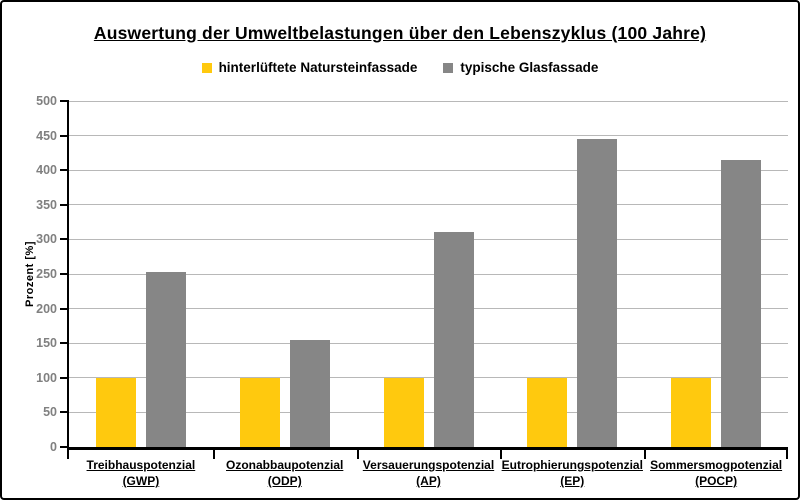  I want to click on y-tick-label-0: 0, so click(53, 447).